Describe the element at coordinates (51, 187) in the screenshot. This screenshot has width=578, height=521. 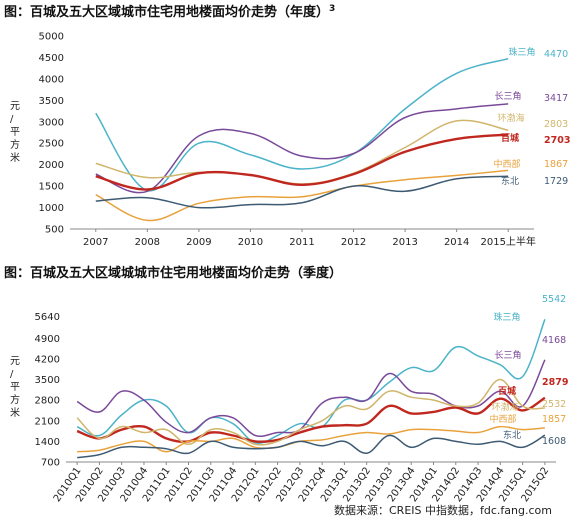
I see `y-tick-label: 1500` at that location.